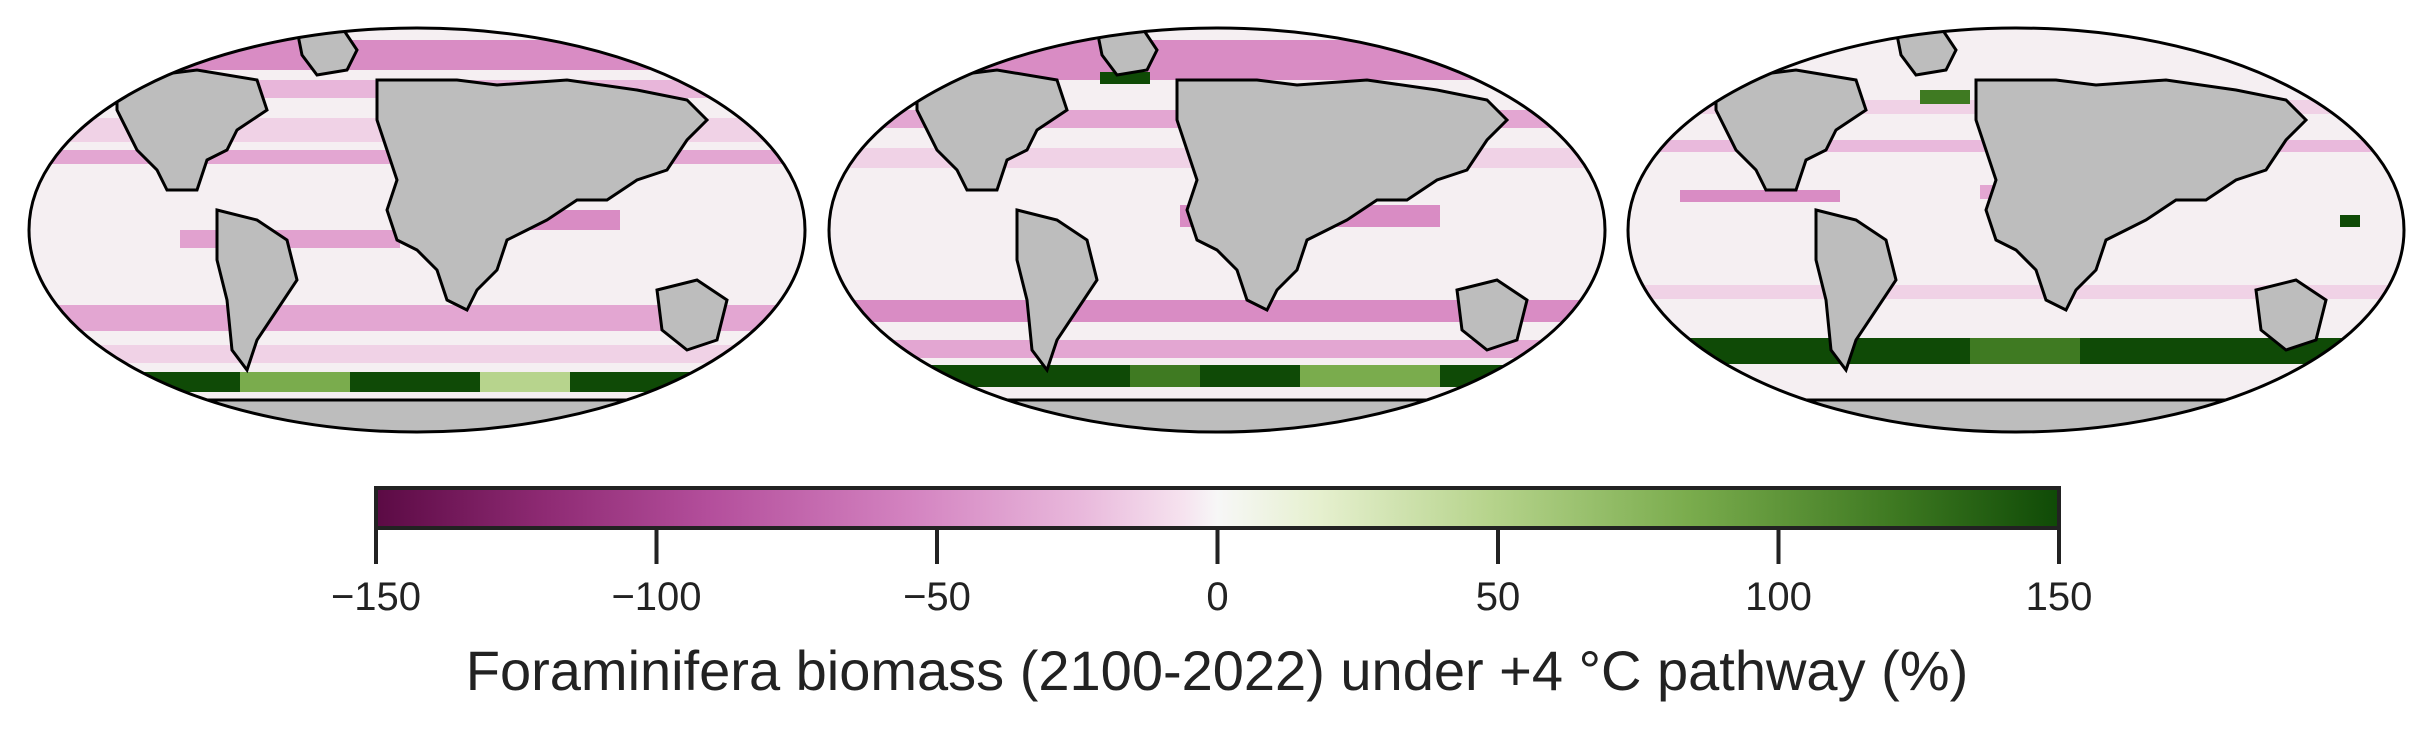 Image resolution: width=2434 pixels, height=731 pixels. What do you see at coordinates (1211, 573) in the screenshot?
I see `colorbar-ticks: −150 −100 −50 0 50 100 150` at bounding box center [1211, 573].